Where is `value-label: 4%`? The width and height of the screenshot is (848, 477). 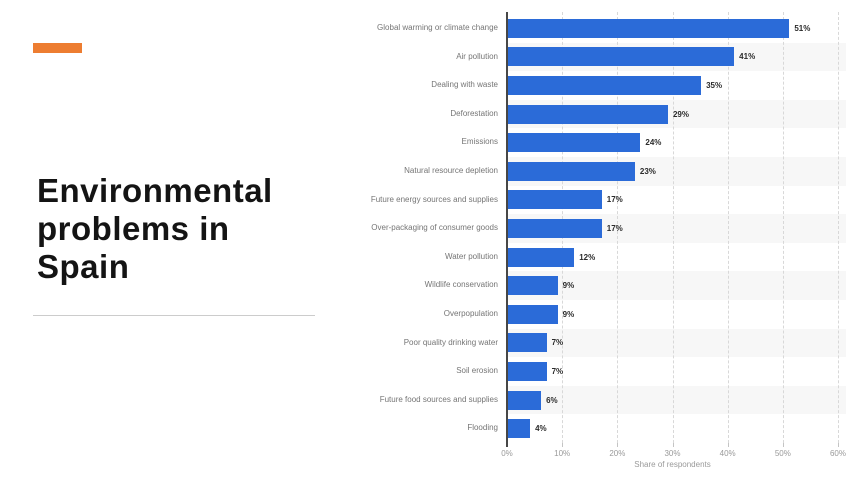
value-label: 4% is located at coordinates (541, 429).